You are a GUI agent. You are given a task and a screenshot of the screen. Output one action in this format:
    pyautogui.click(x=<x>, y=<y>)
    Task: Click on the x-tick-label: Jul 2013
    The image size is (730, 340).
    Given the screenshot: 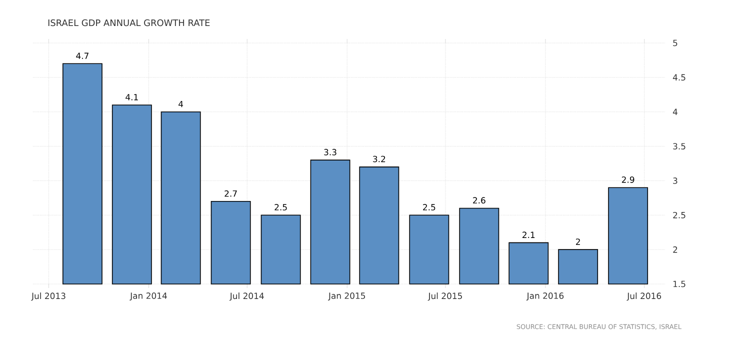 What is the action you would take?
    pyautogui.click(x=48, y=296)
    